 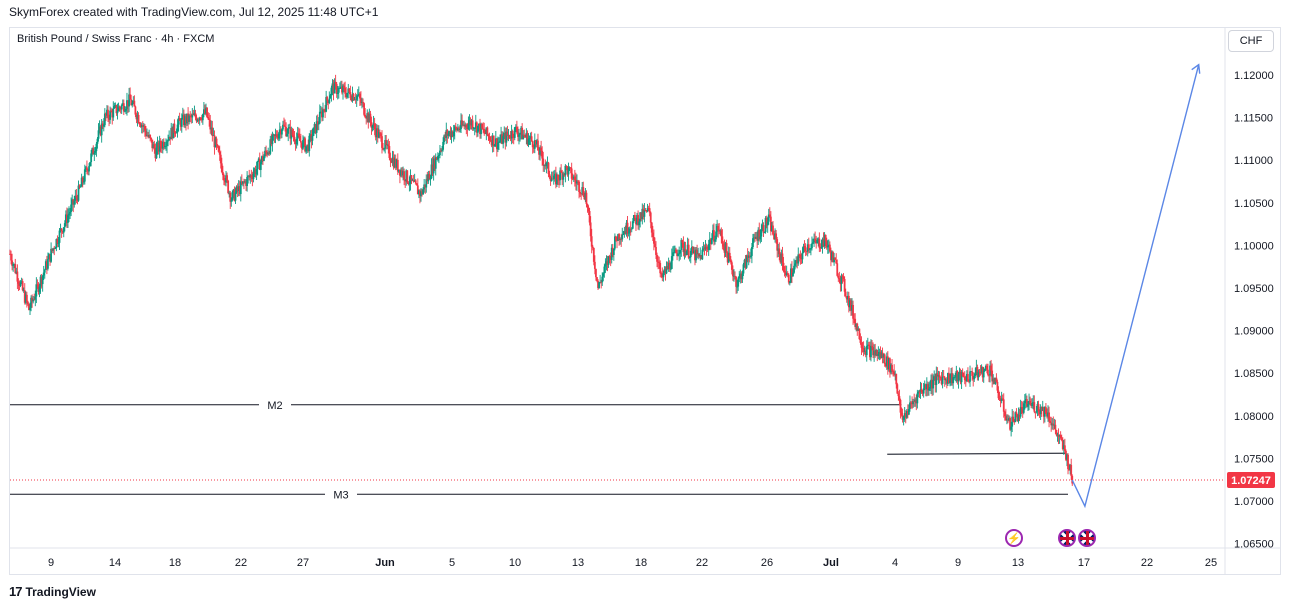 I want to click on x-tick-label: 18, so click(x=641, y=563).